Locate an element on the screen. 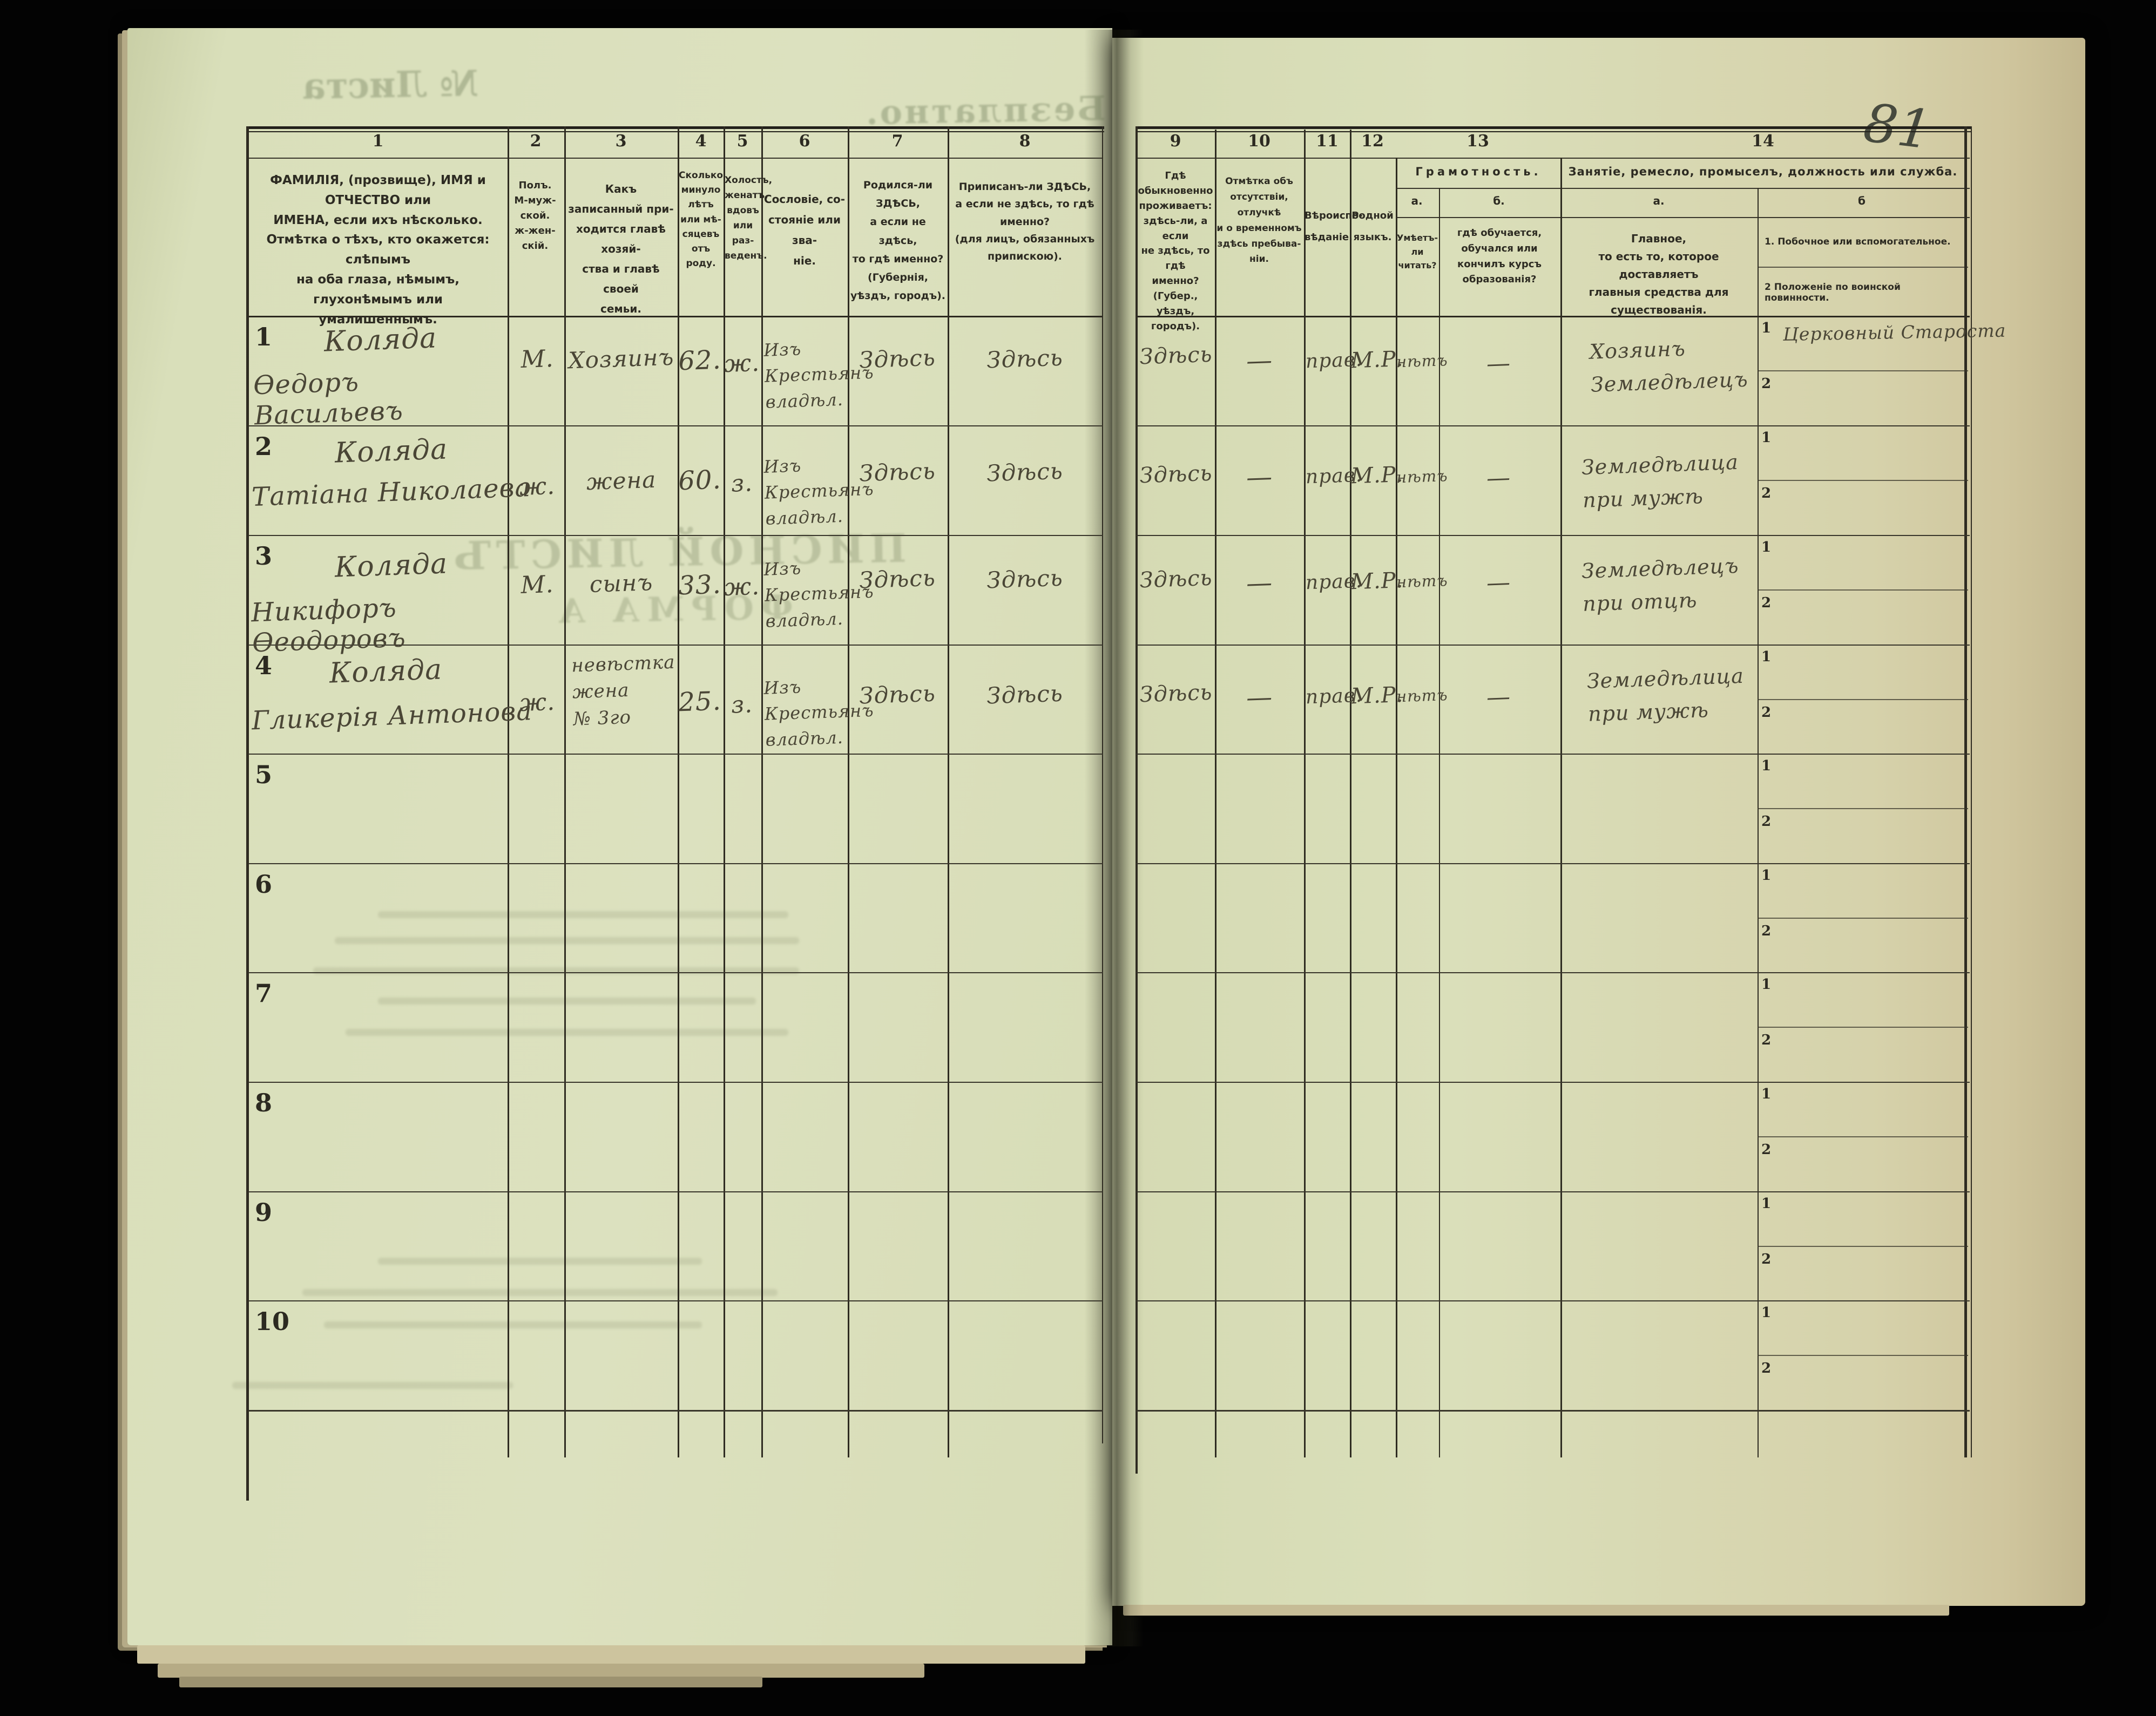 The height and width of the screenshot is (1716, 2156). row4-marital: з. is located at coordinates (742, 705).